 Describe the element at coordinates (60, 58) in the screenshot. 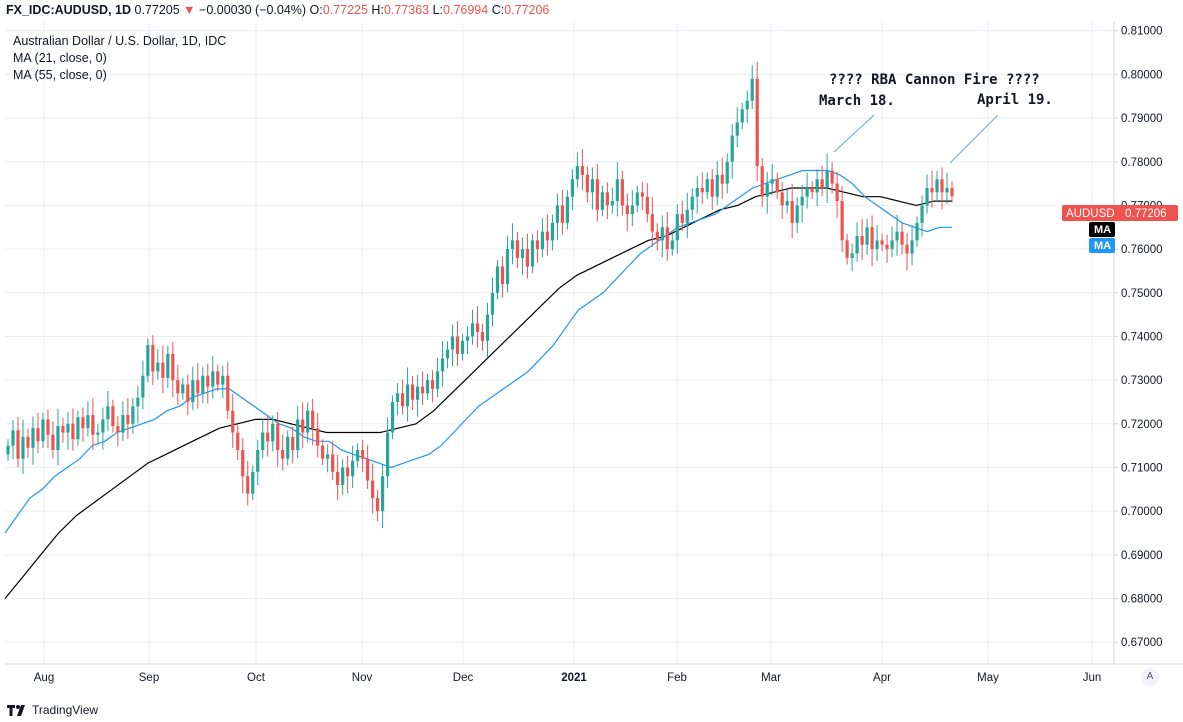

I see `legend-ma21: MA (21, close, 0)` at that location.